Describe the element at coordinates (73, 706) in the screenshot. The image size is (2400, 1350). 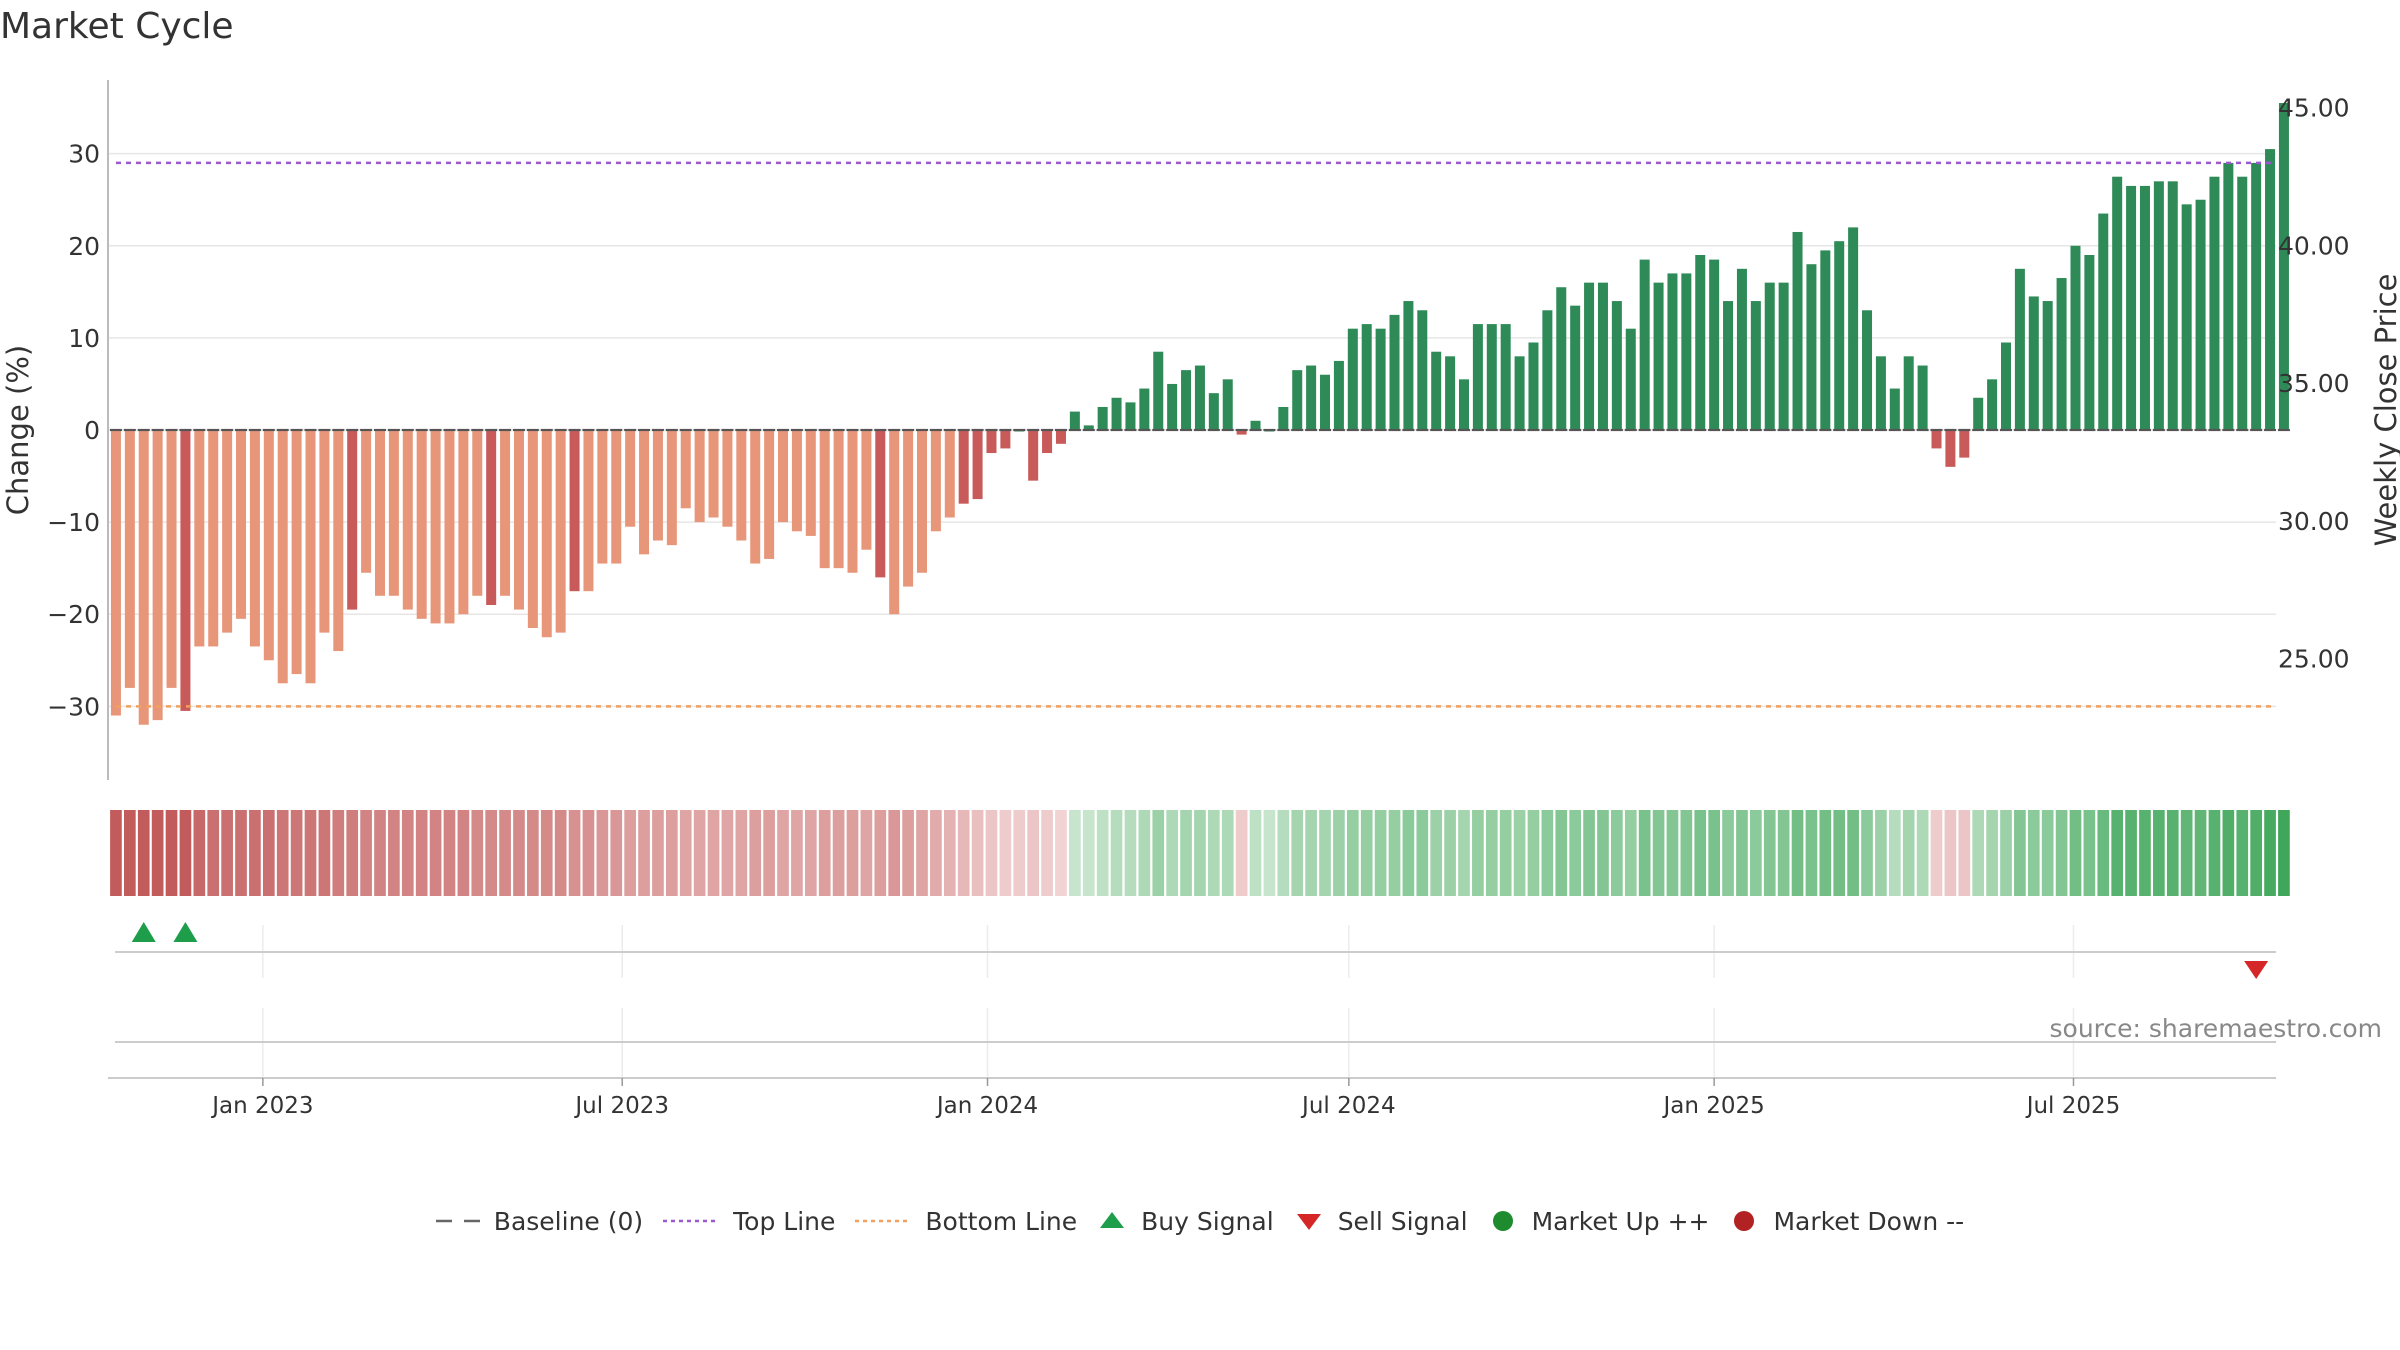
I see `y-tick-label: −30` at that location.